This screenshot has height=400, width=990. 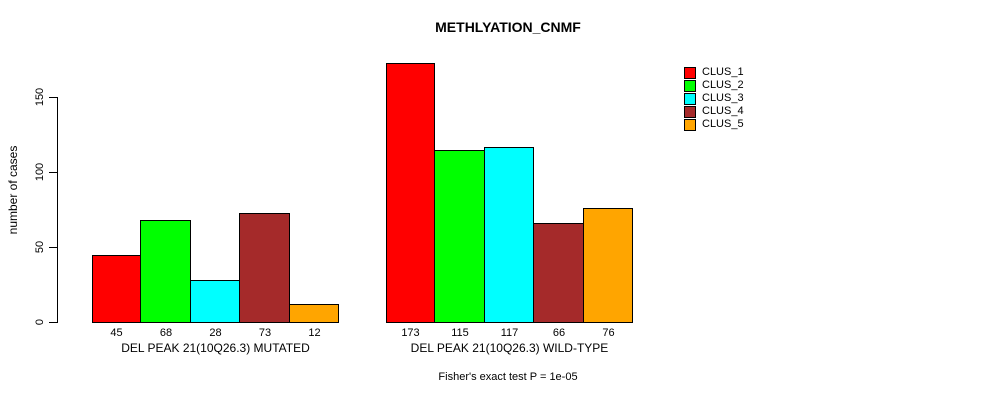 I want to click on legend-label-clus_5: CLUS_5, so click(x=723, y=124).